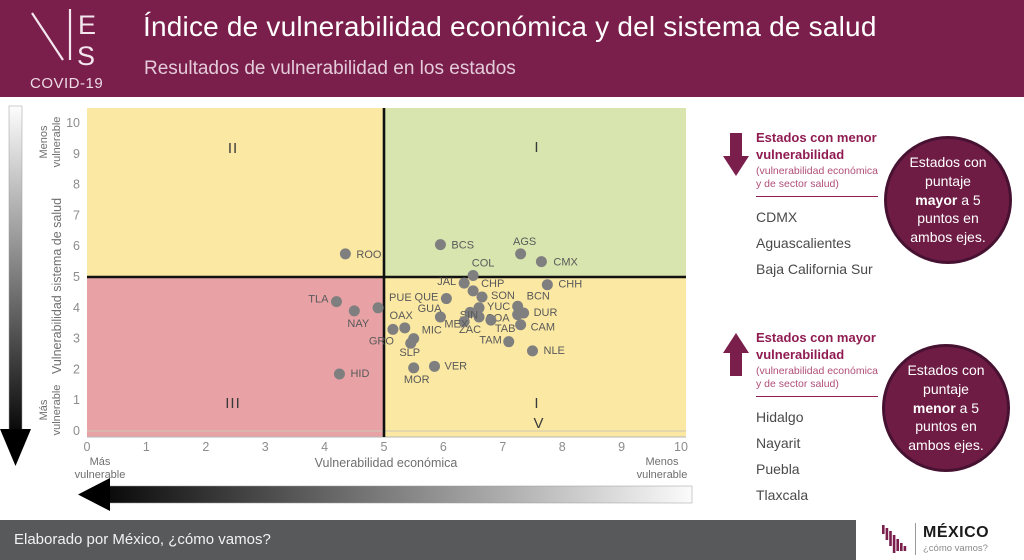 The image size is (1024, 560). I want to click on x-tick-label: 0, so click(87, 447).